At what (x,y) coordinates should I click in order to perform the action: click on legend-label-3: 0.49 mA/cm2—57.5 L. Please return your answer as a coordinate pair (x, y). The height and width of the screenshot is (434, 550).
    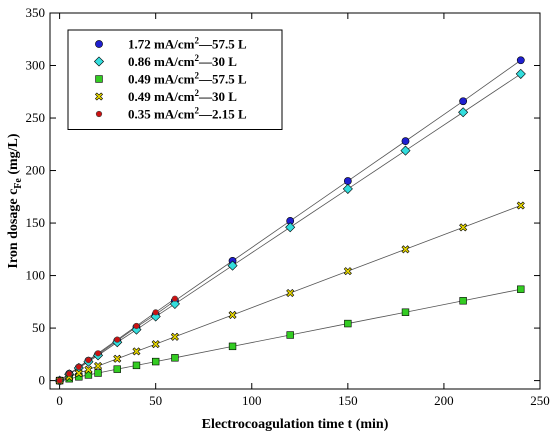
    Looking at the image, I should click on (187, 79).